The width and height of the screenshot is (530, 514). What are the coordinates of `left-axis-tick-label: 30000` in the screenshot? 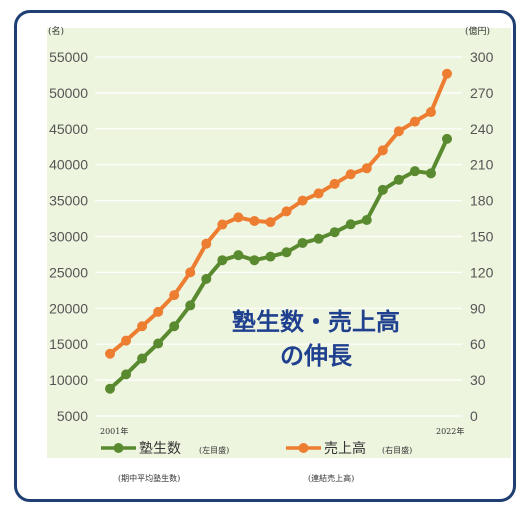 It's located at (68, 237).